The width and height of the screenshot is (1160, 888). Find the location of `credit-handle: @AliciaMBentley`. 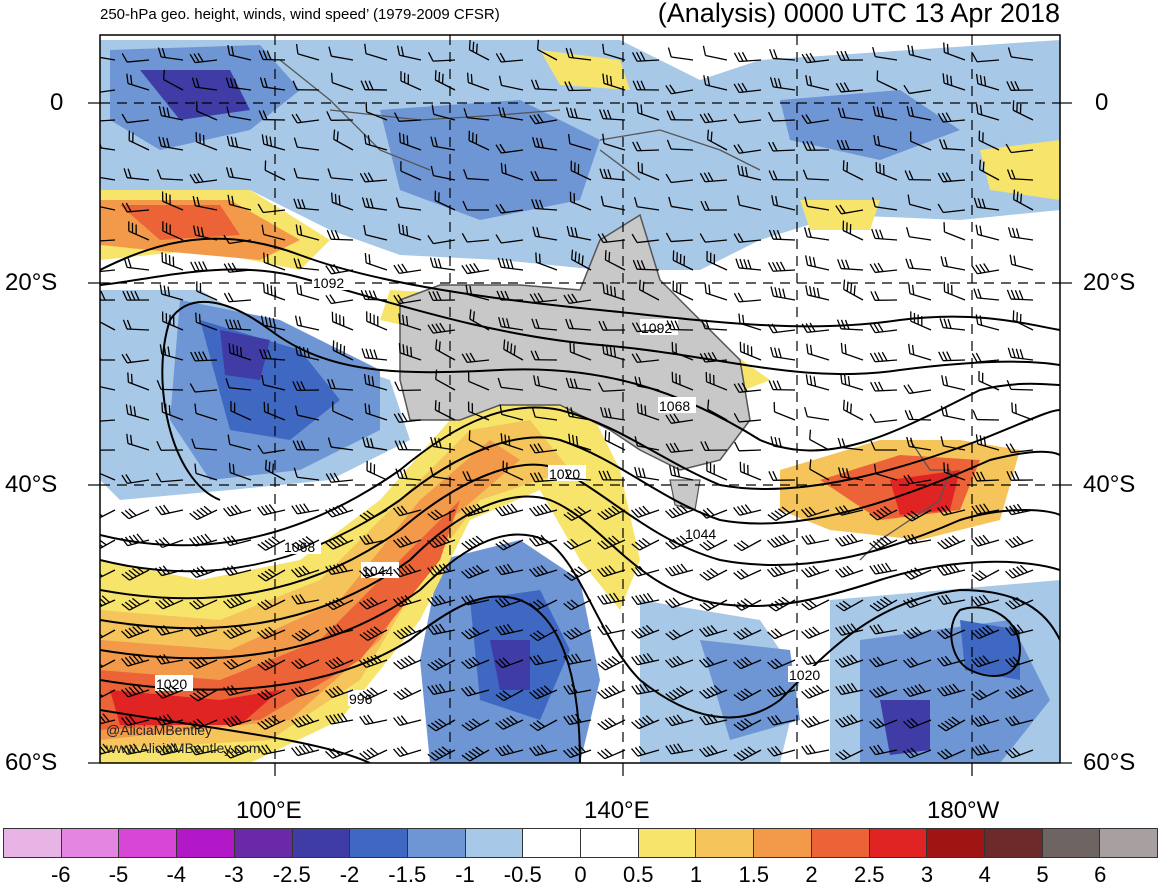

credit-handle: @AliciaMBentley is located at coordinates (159, 730).